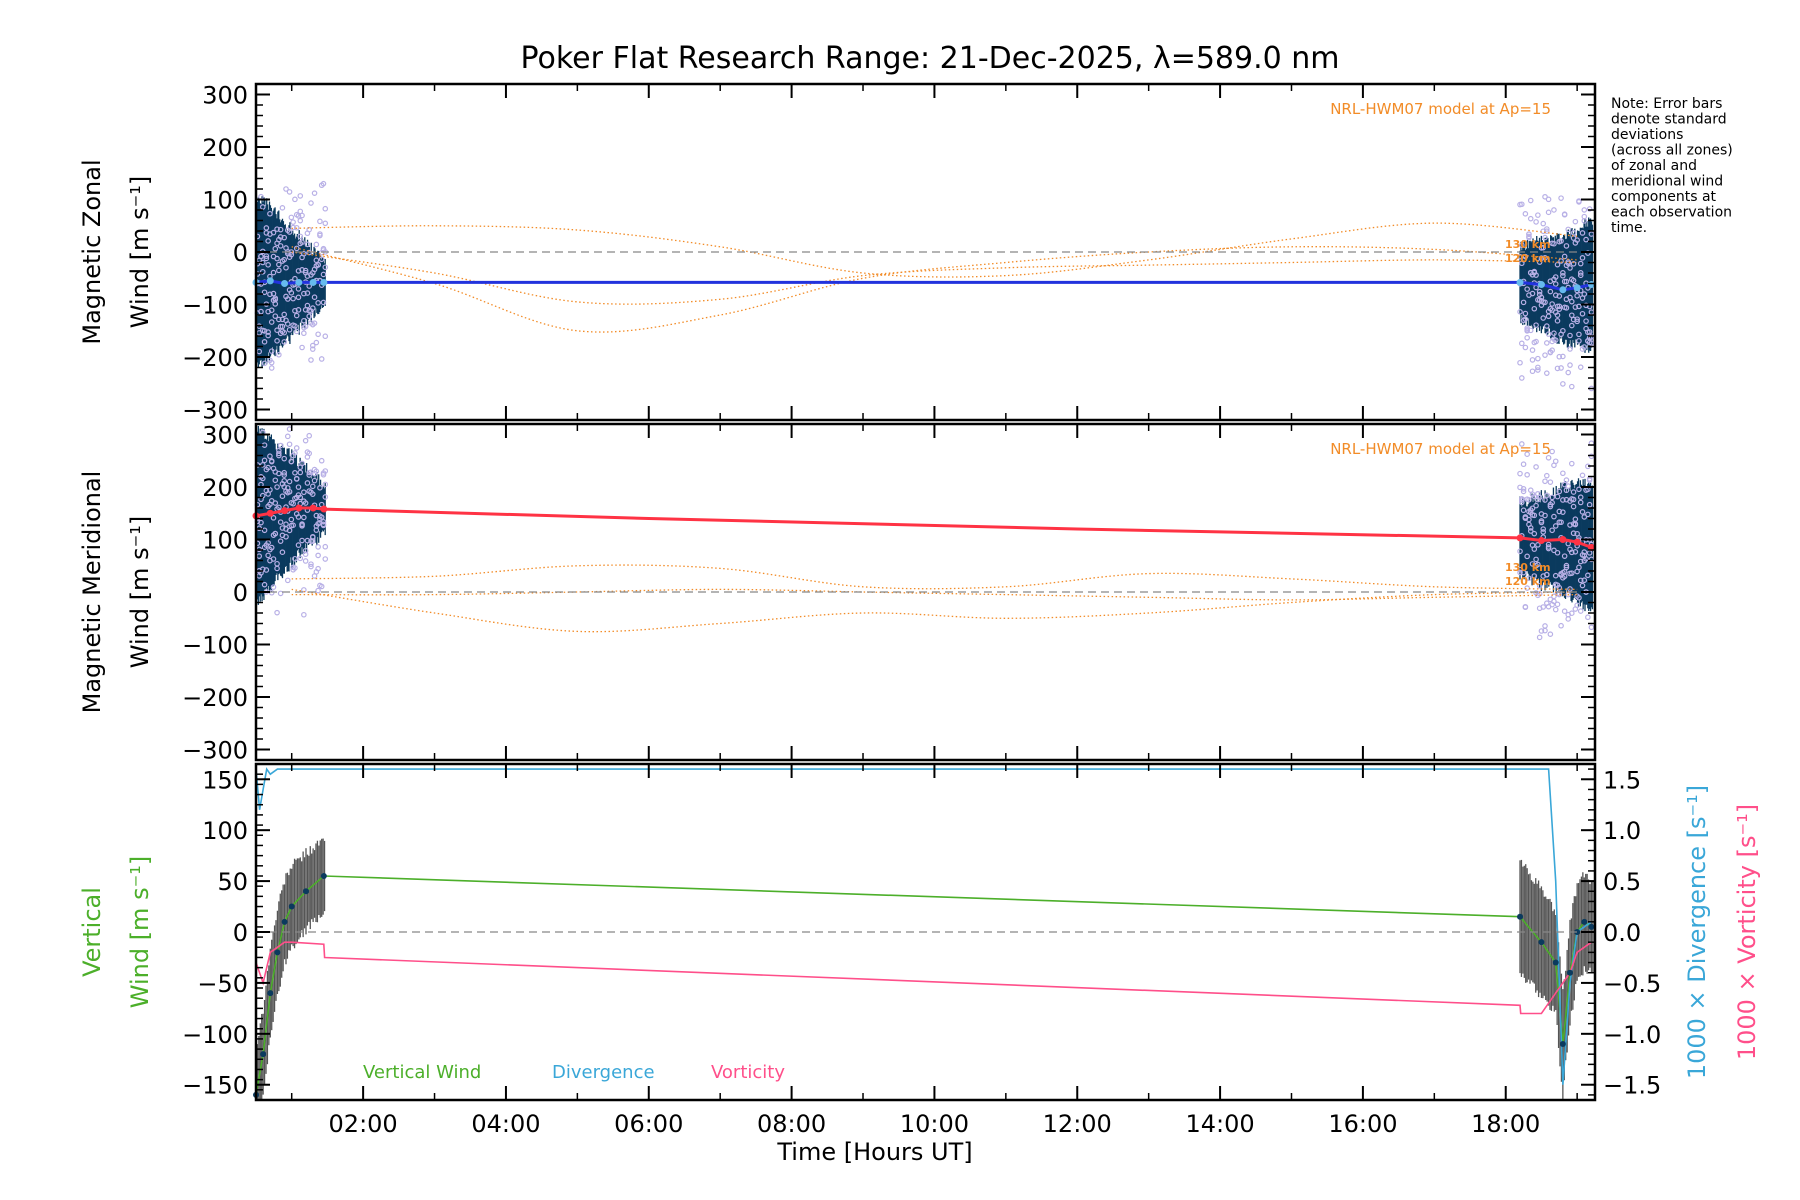  What do you see at coordinates (1528, 567) in the screenshot?
I see `model-altitude-label: 130 km` at bounding box center [1528, 567].